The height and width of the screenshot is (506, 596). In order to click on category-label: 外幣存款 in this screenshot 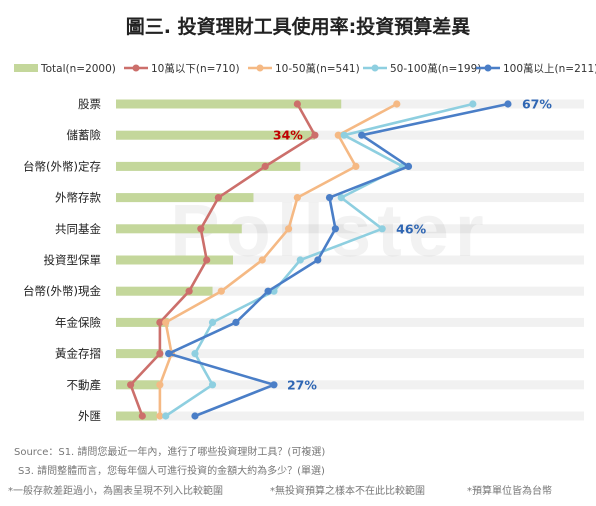, I will do `click(78, 198)`.